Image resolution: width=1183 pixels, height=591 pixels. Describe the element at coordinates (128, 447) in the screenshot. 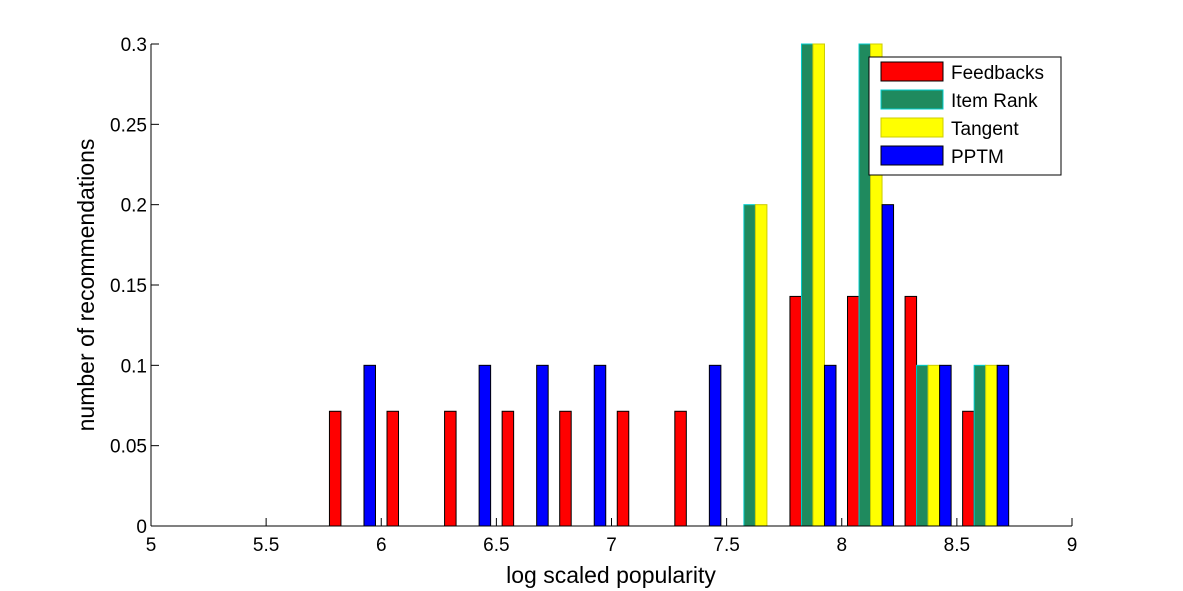

I see `y-tick-label: 0.05` at that location.